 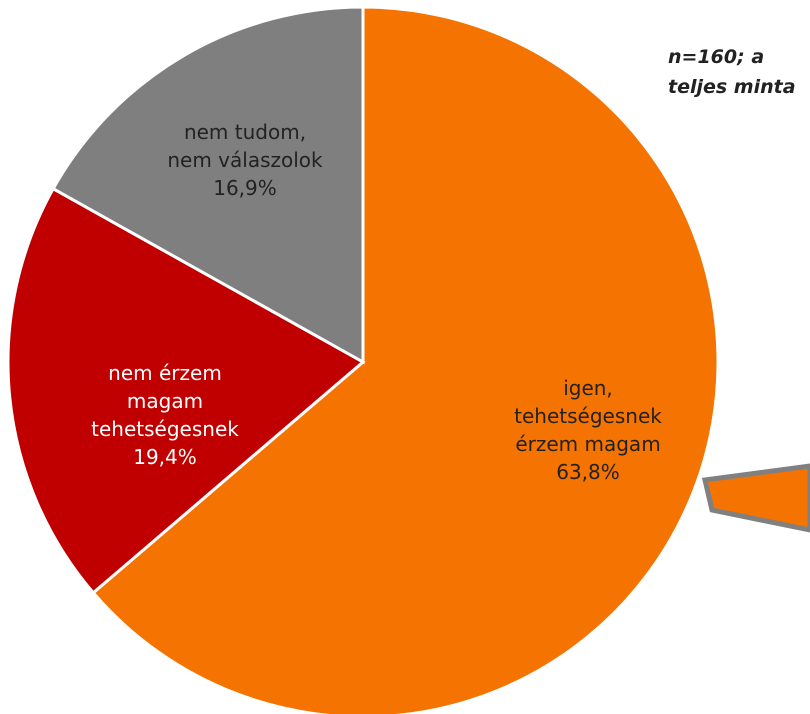 What do you see at coordinates (165, 401) in the screenshot?
I see `slice-category: nem érzem magam tehetségesnek` at bounding box center [165, 401].